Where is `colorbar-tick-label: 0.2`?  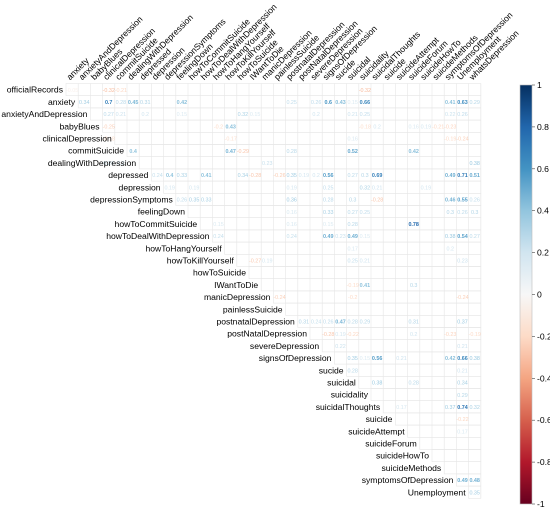
colorbar-tick-label: 0.2 is located at coordinates (543, 253).